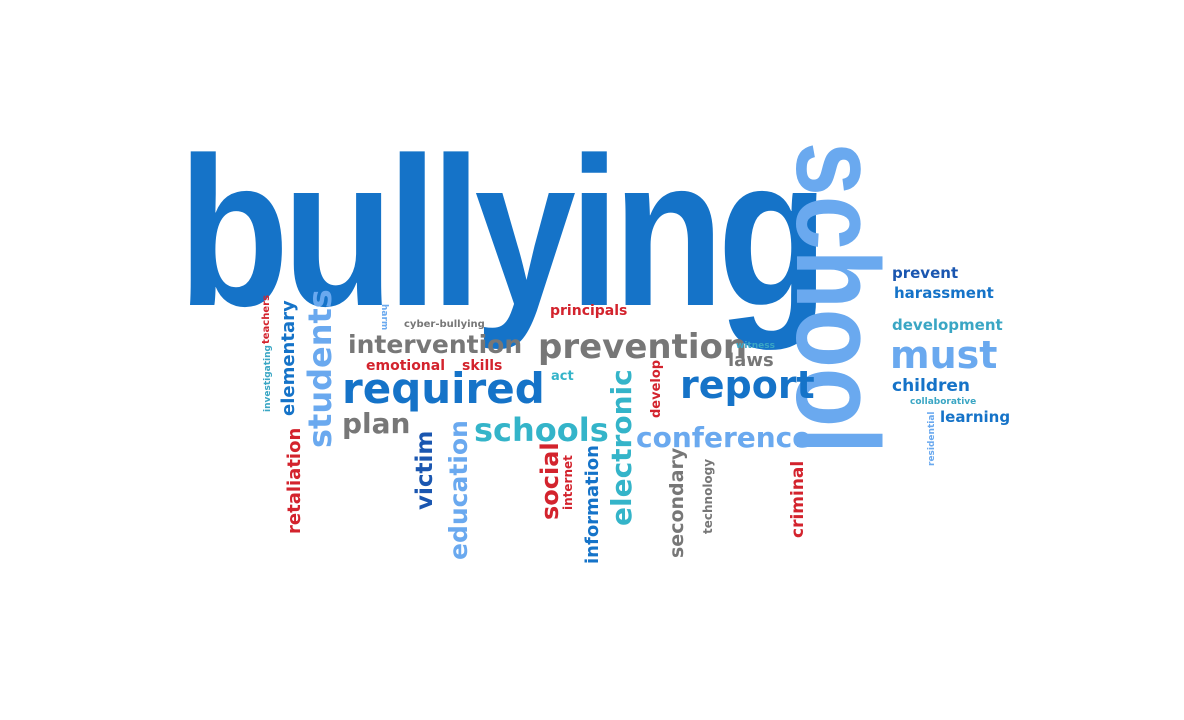  I want to click on word-must: must, so click(944, 355).